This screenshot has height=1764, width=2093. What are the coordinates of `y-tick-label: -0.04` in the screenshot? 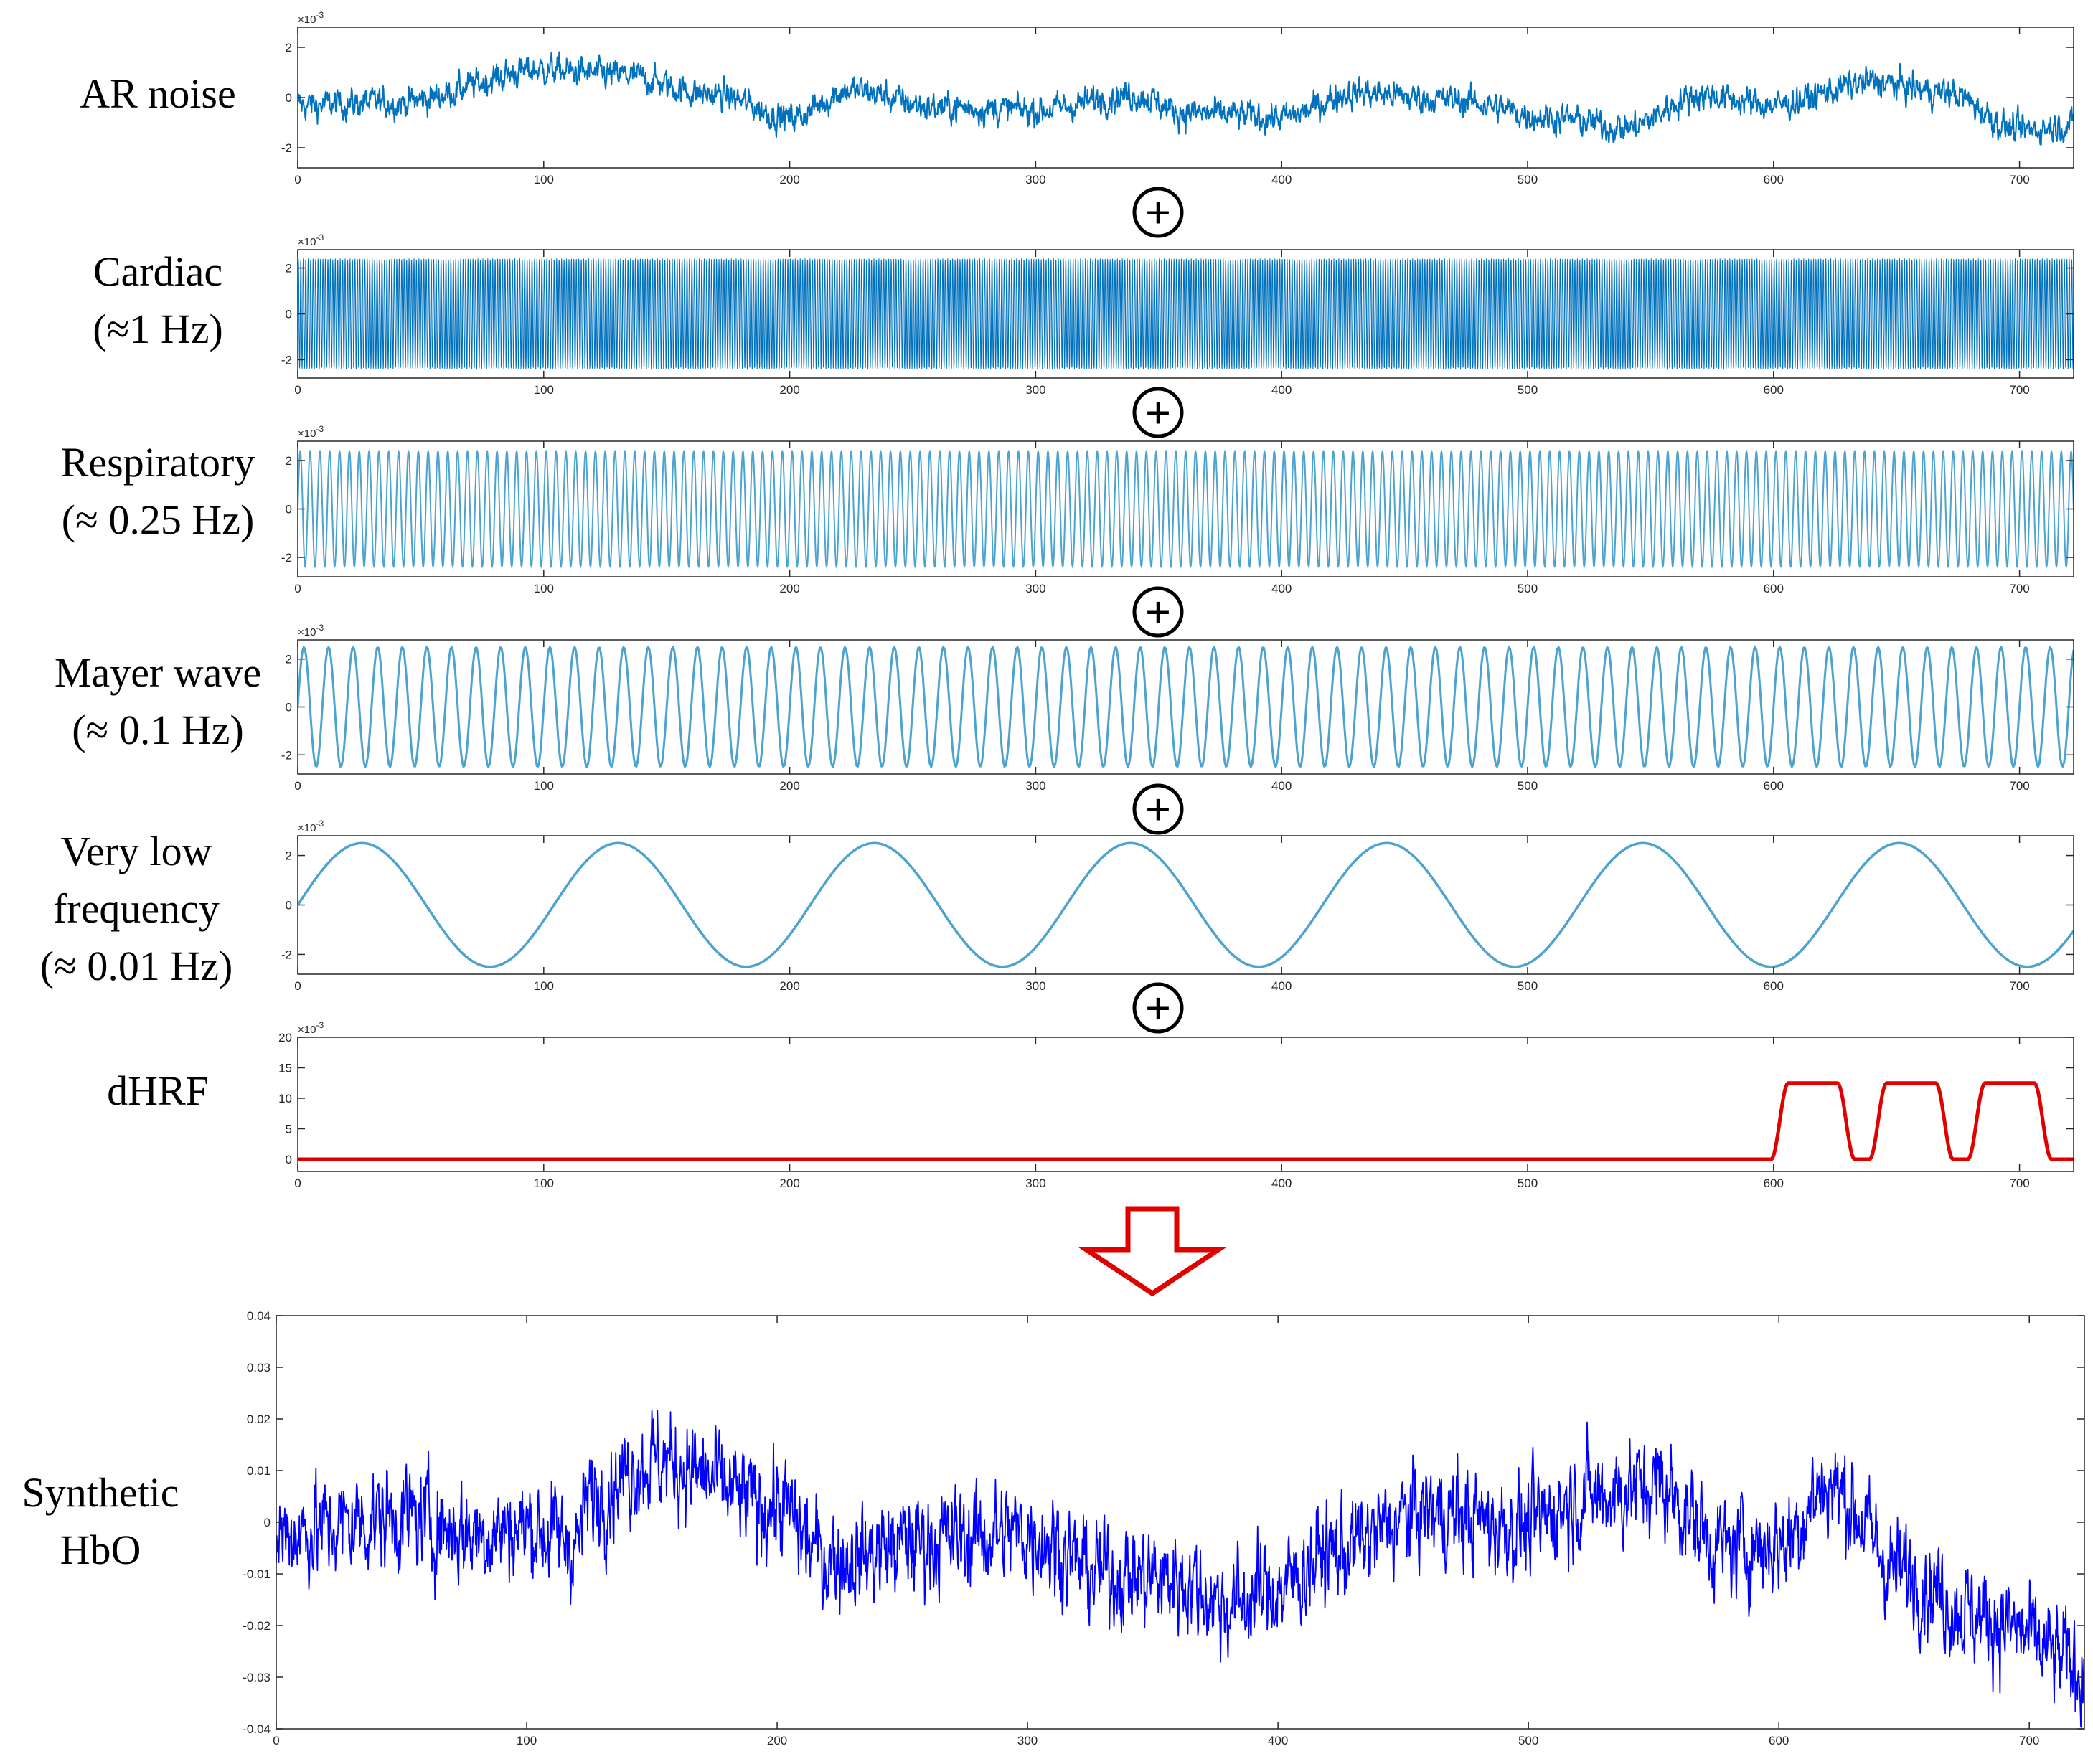 It's located at (257, 1729).